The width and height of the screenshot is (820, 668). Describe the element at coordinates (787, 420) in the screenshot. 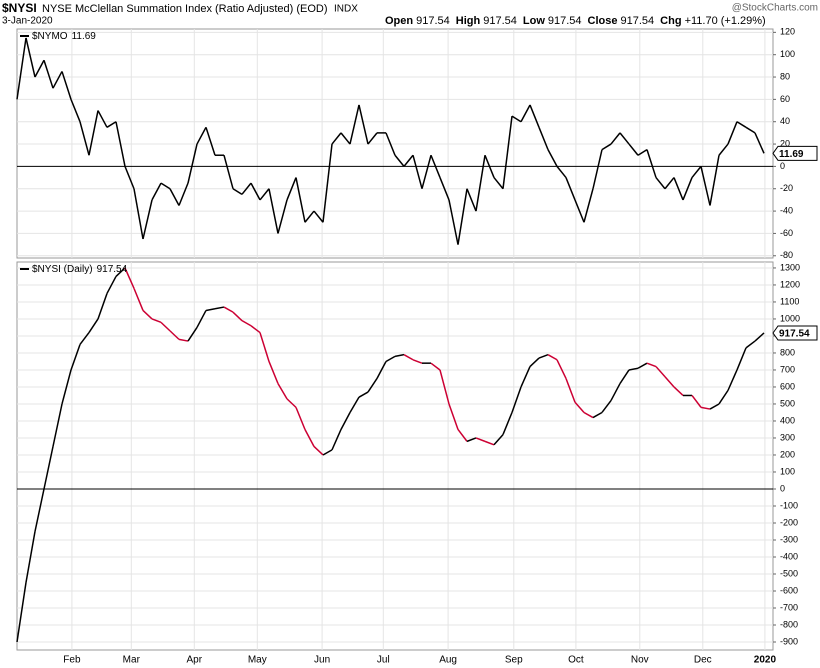

I see `y-tick-label: 400` at that location.